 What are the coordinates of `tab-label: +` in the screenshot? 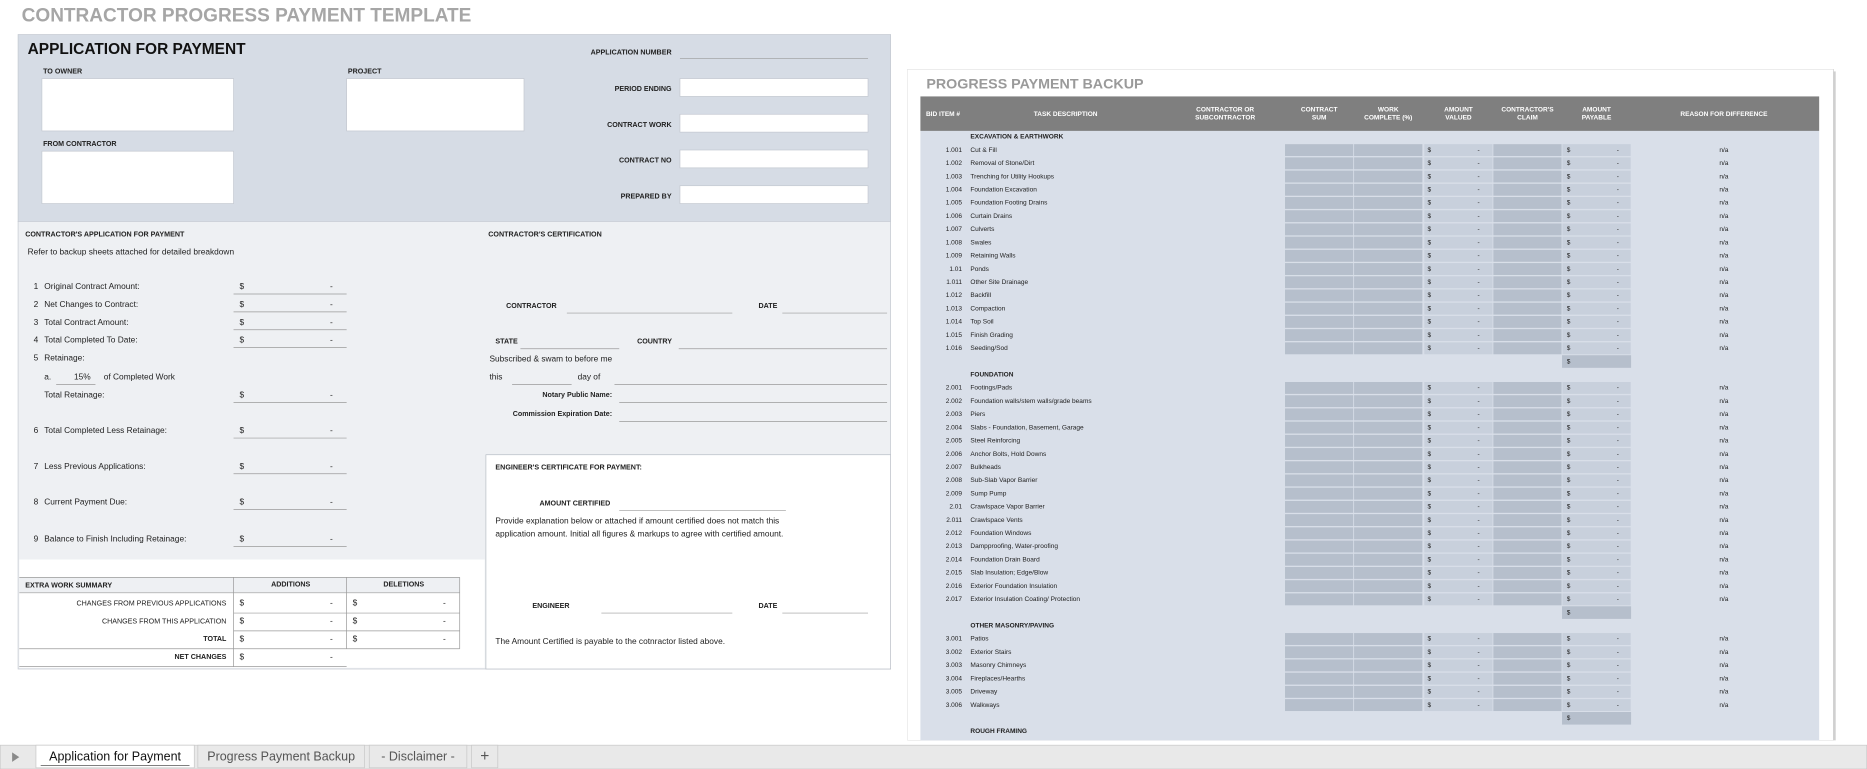 It's located at (484, 756).